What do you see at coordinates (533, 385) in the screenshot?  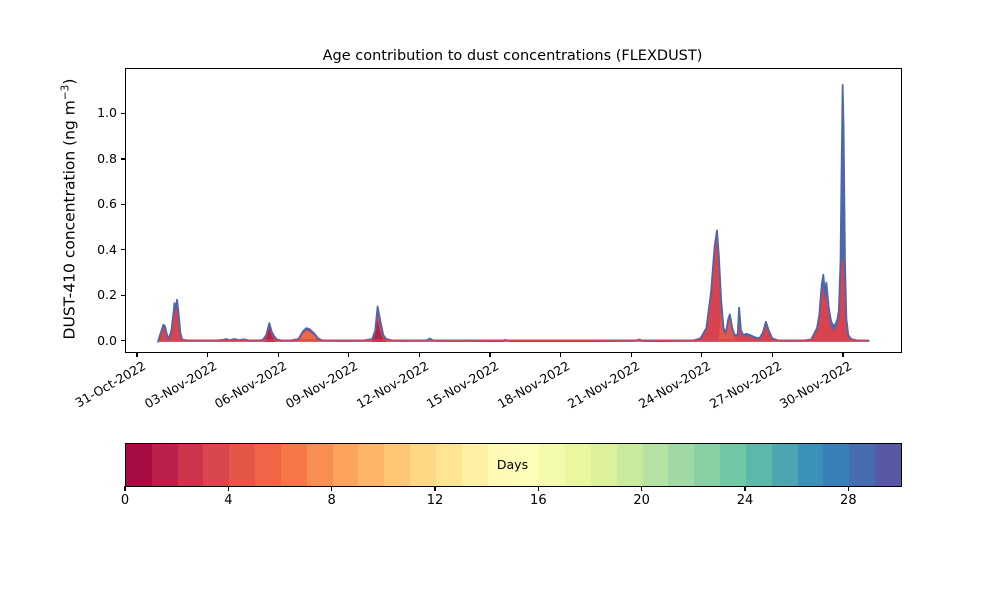 I see `x-tick-label: 18-Nov-2022` at bounding box center [533, 385].